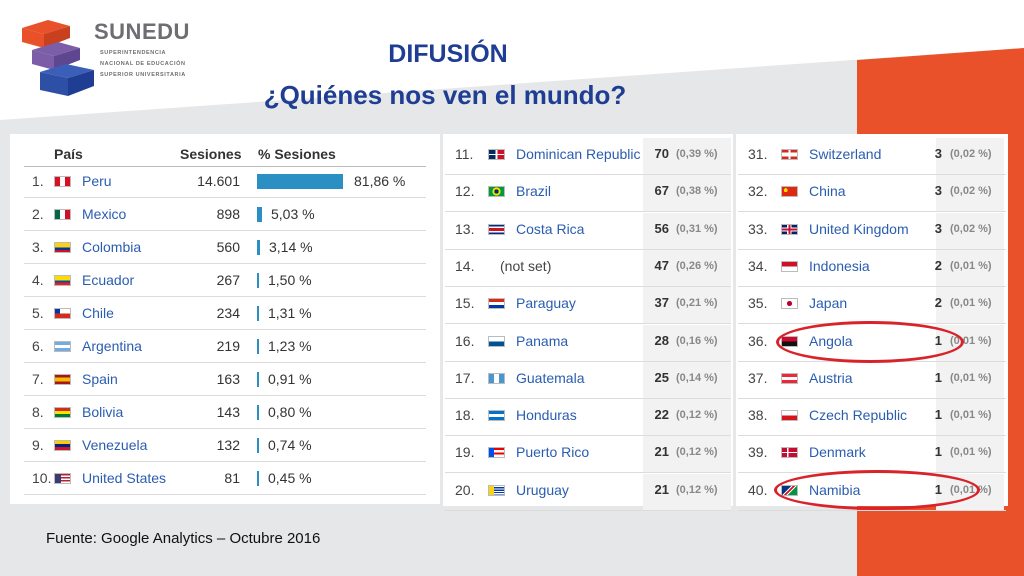 The width and height of the screenshot is (1024, 576). I want to click on country-link-china: China, so click(827, 191).